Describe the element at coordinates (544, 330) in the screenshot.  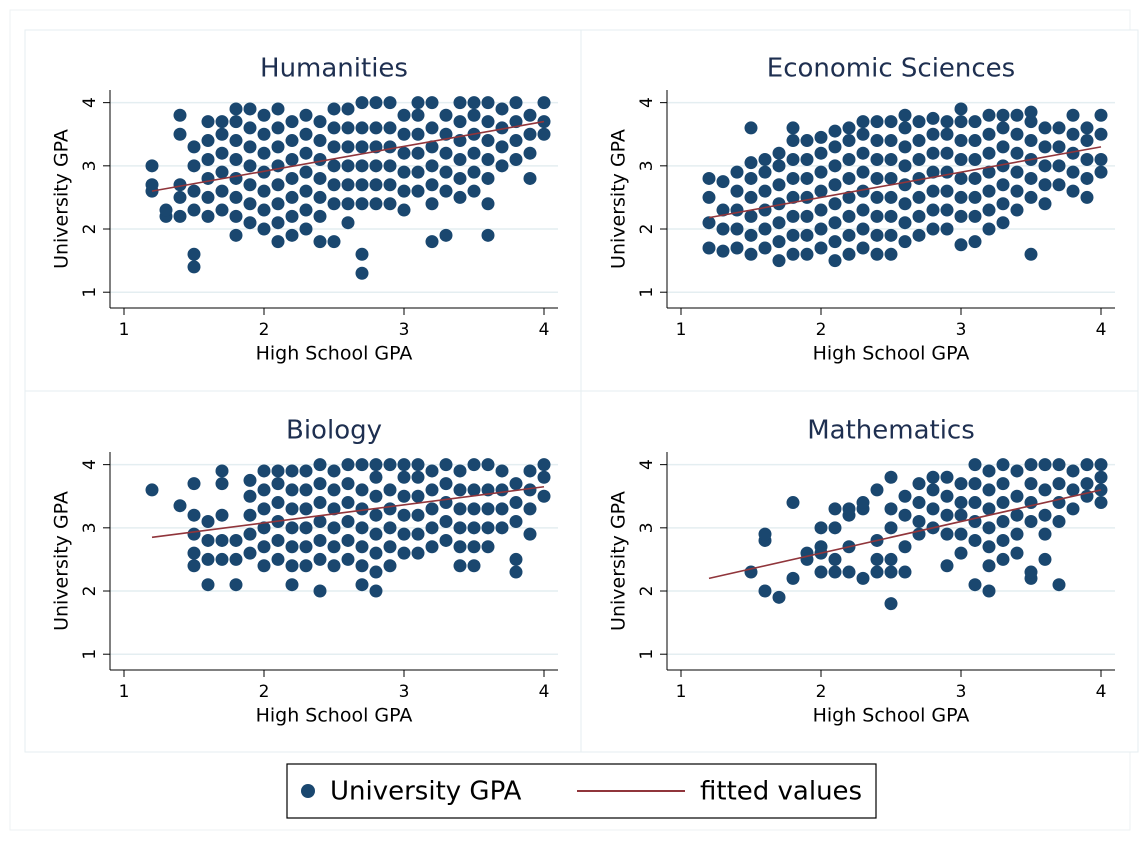
I see `x-tick-label: 4` at that location.